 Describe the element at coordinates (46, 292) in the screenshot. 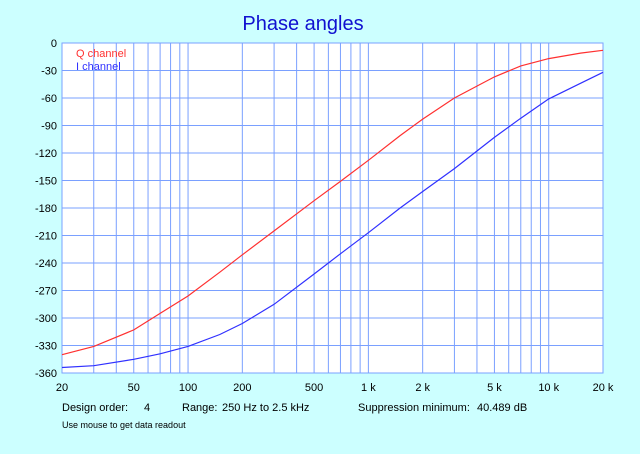

I see `y-tick-label: -270` at that location.